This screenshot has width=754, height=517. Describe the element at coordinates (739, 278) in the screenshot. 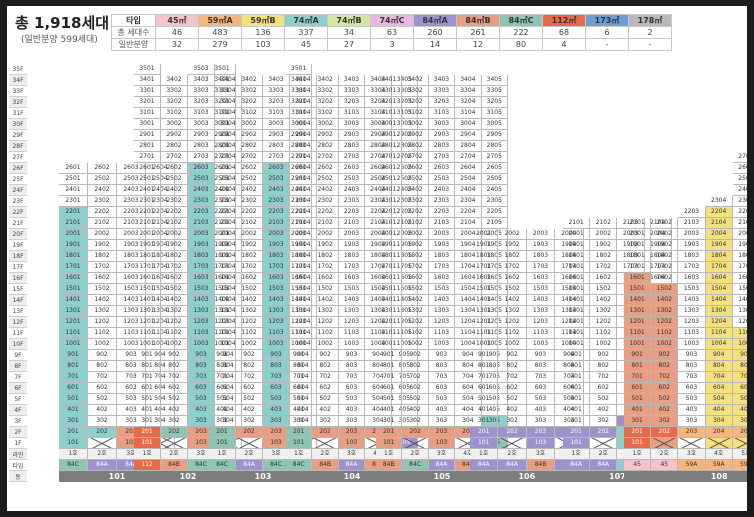

I see `unit-cell: 1605` at that location.